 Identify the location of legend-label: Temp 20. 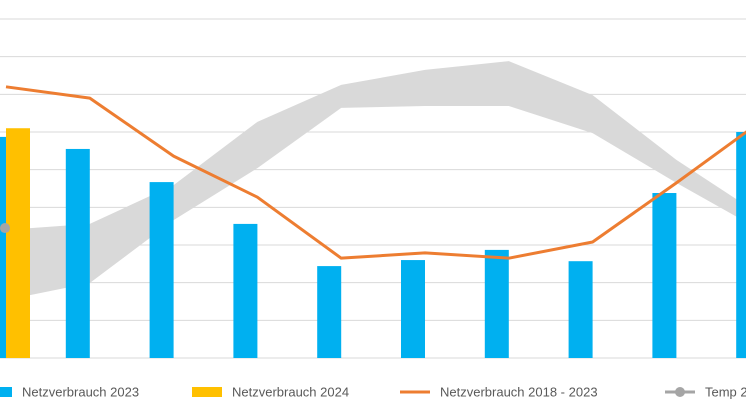
(725, 391).